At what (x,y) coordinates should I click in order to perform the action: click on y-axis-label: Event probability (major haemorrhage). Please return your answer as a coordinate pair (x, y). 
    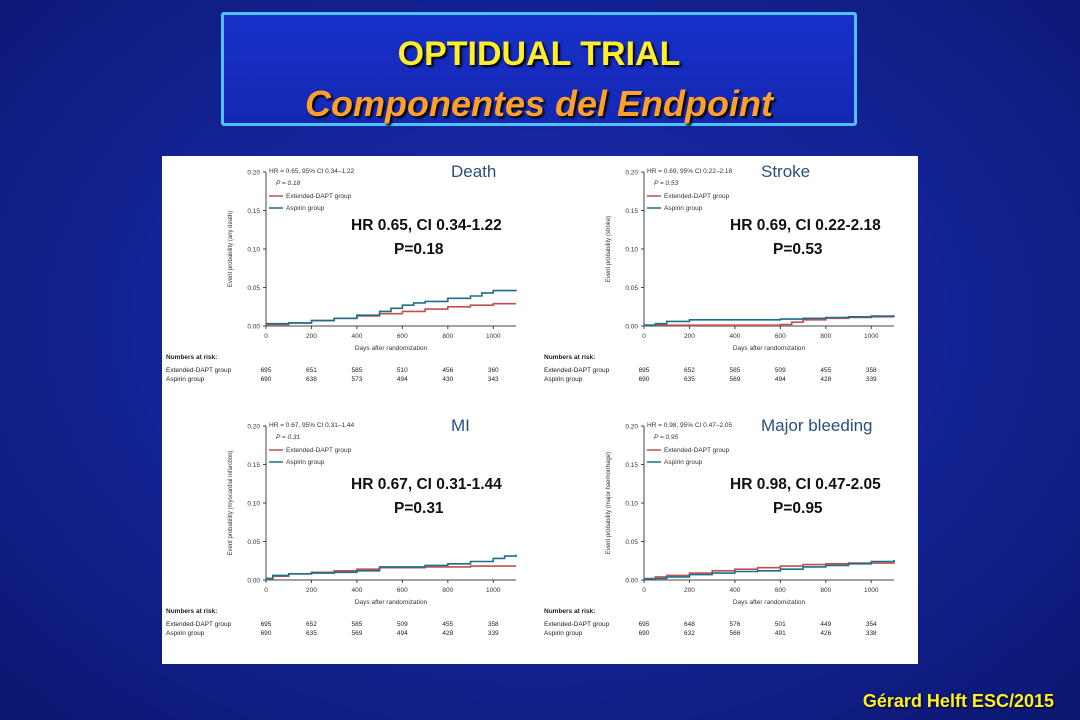
    Looking at the image, I should click on (609, 503).